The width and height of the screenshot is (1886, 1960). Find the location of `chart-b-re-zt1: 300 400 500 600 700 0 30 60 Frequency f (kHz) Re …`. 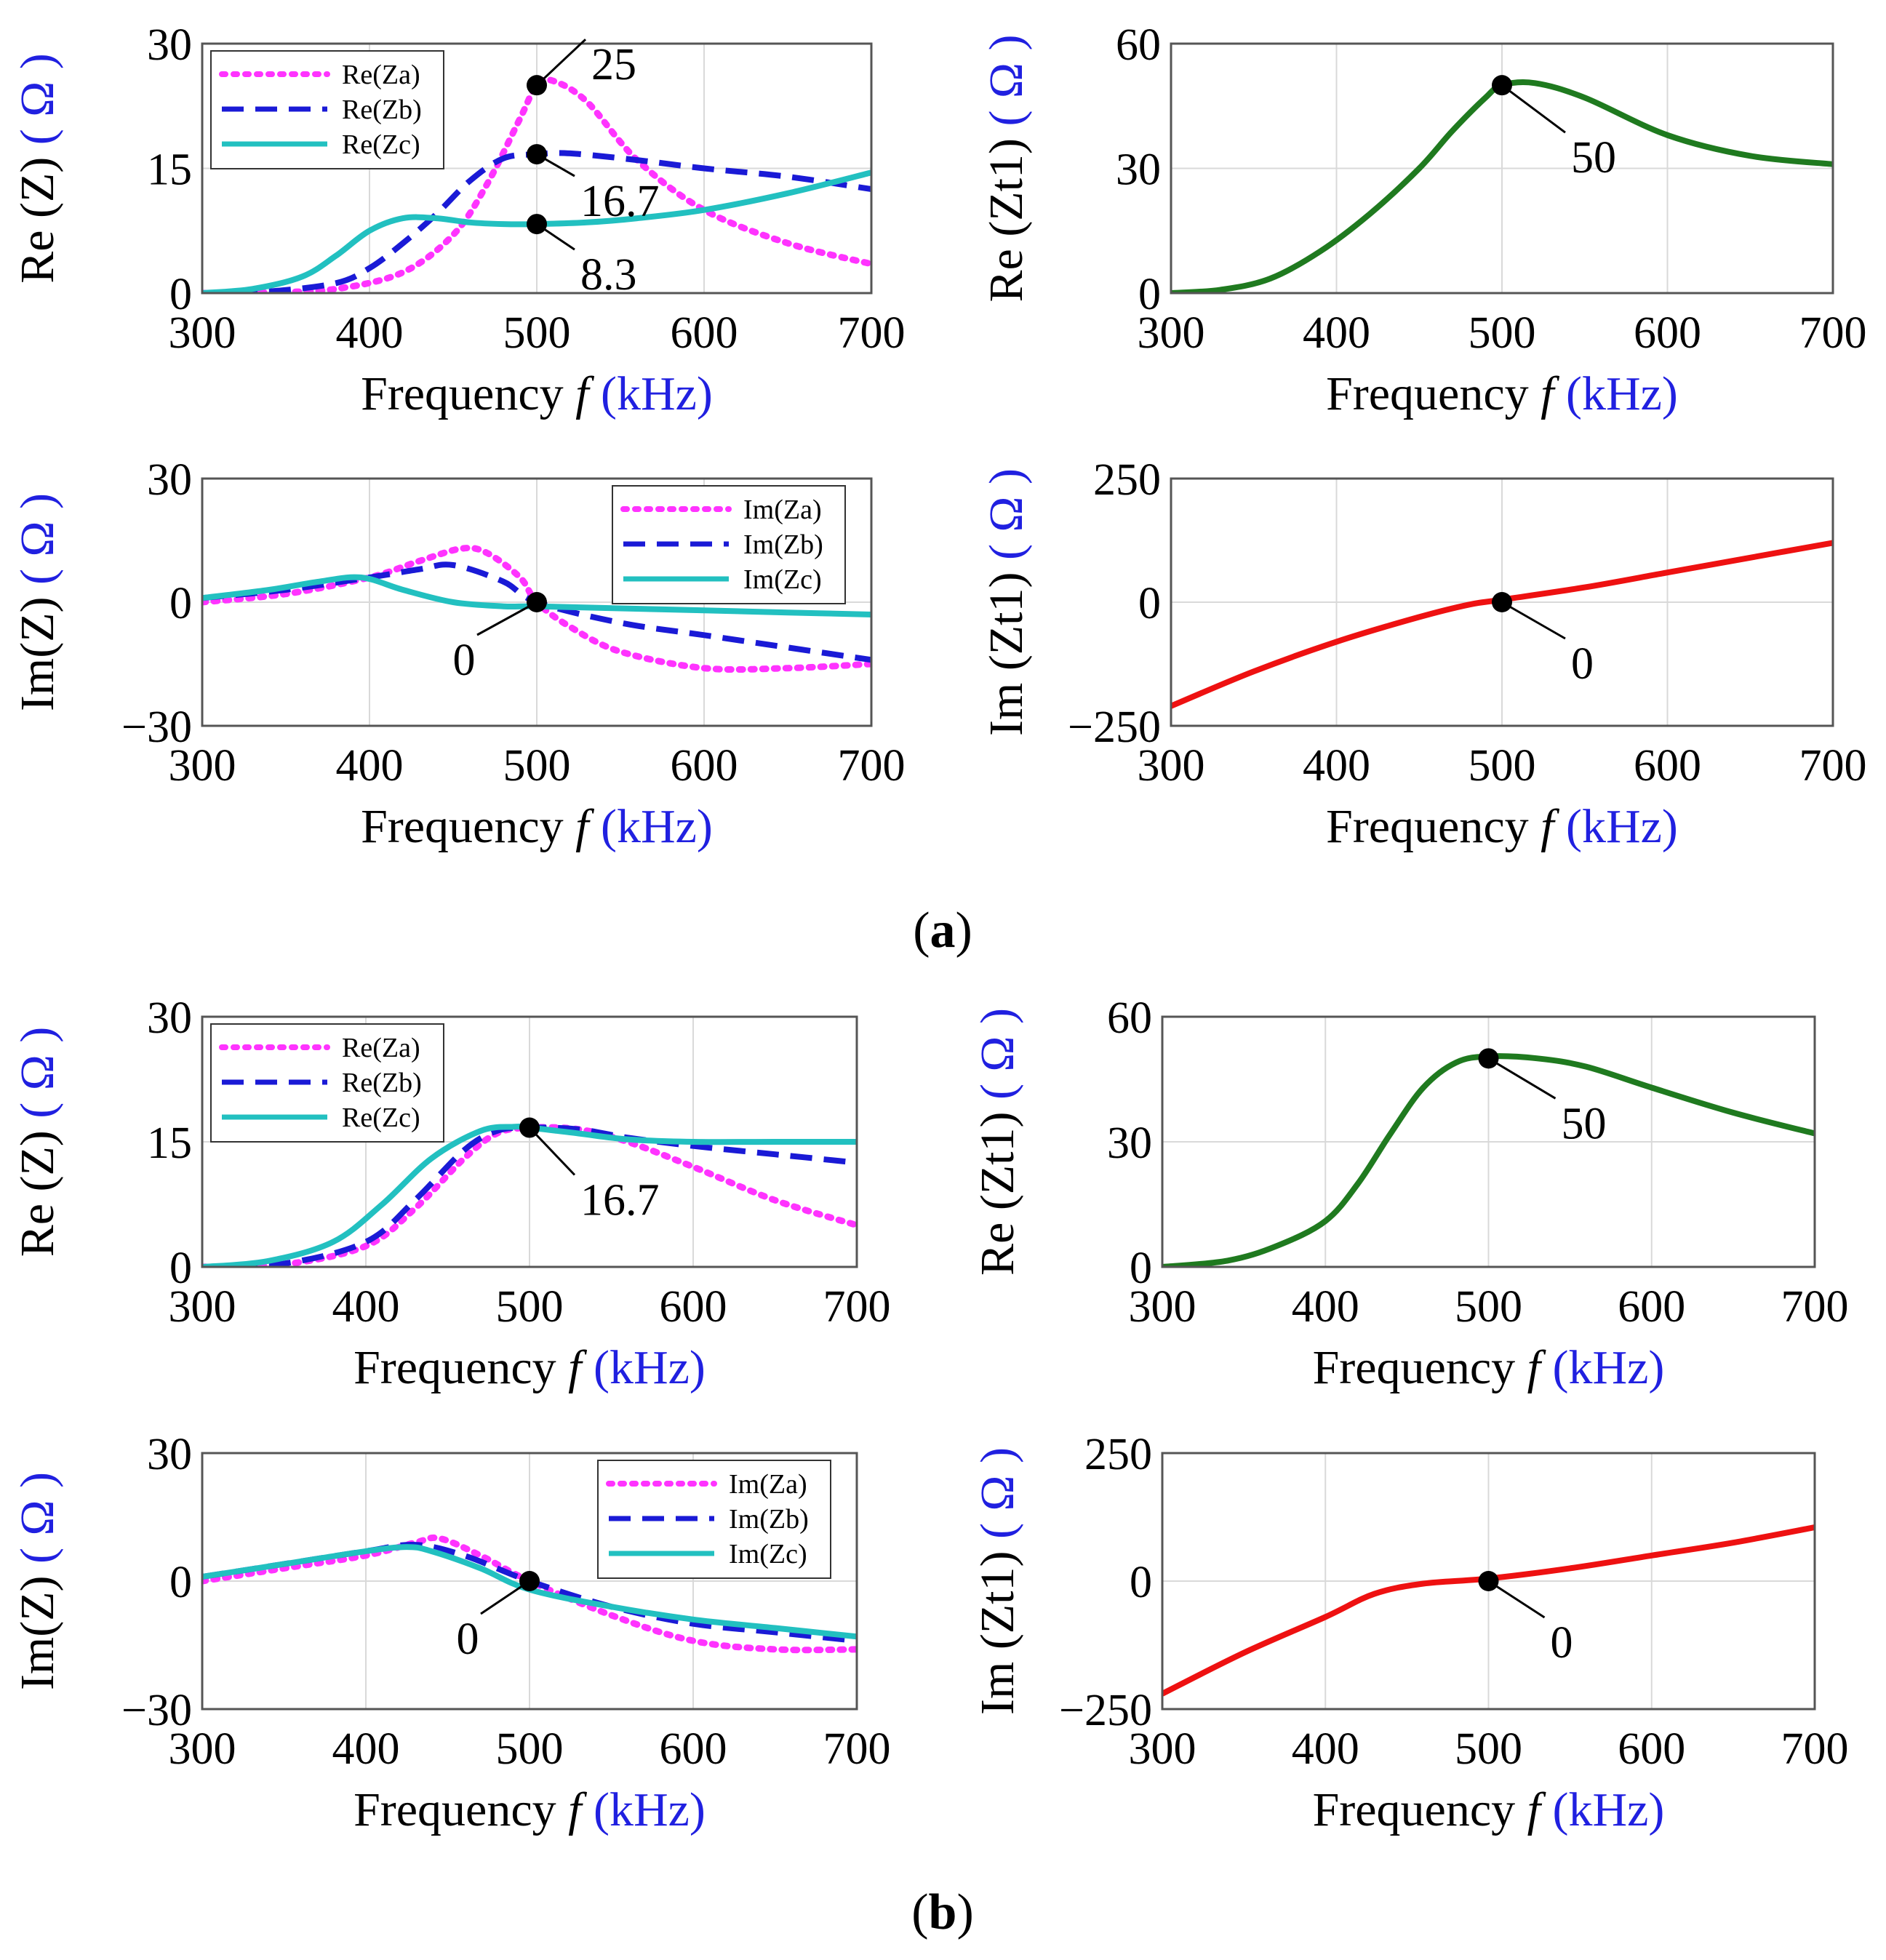

chart-b-re-zt1: 300 400 500 600 700 0 30 60 Frequency f (kHz) Re … is located at coordinates (1410, 1193).